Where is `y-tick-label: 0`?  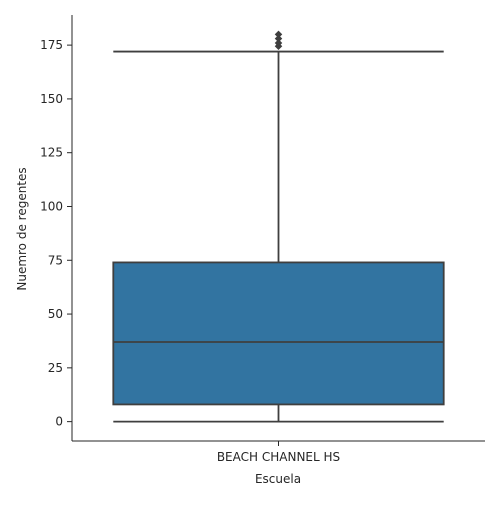 y-tick-label: 0 is located at coordinates (59, 422).